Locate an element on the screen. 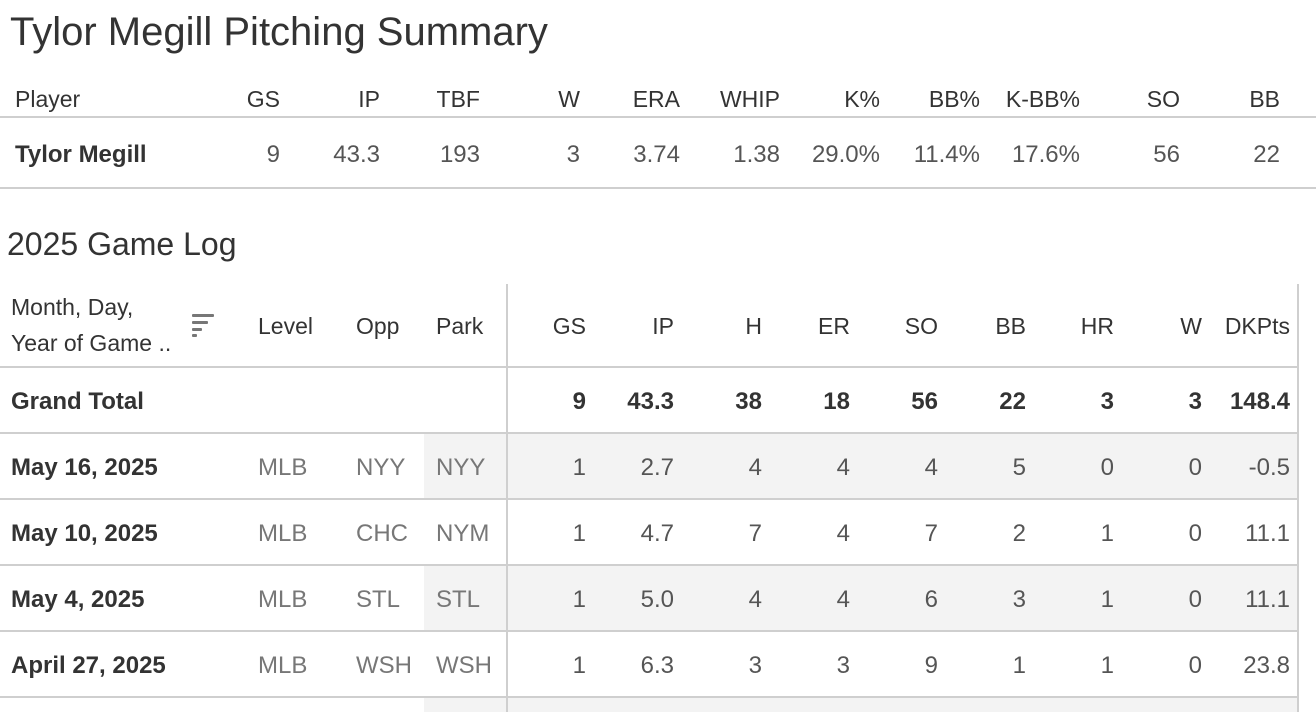 This screenshot has width=1316, height=712. row-so: 7 is located at coordinates (931, 533).